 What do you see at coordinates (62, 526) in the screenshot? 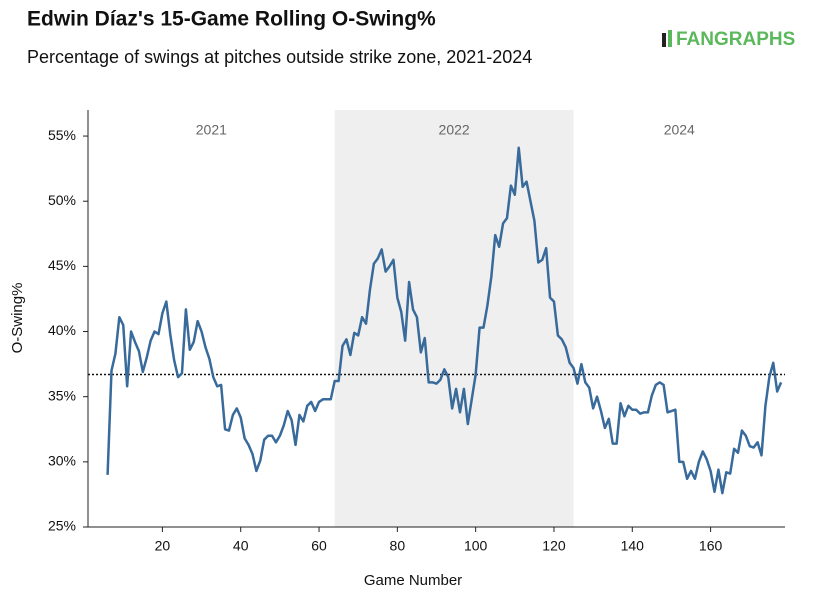
I see `y-tick-label: 25%` at bounding box center [62, 526].